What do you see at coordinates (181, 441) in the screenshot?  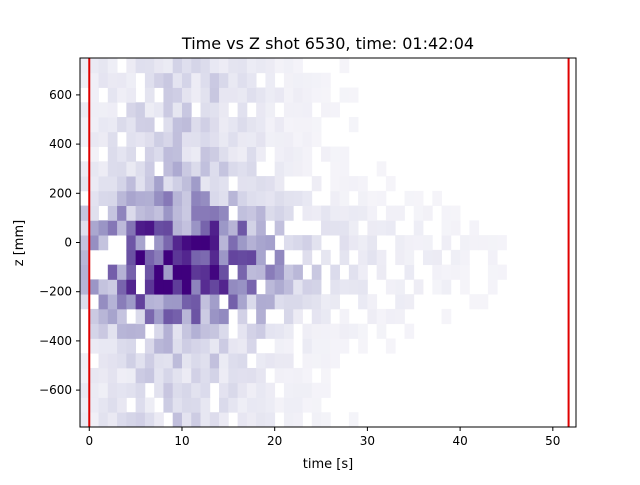 I see `x-tick-label: 10` at bounding box center [181, 441].